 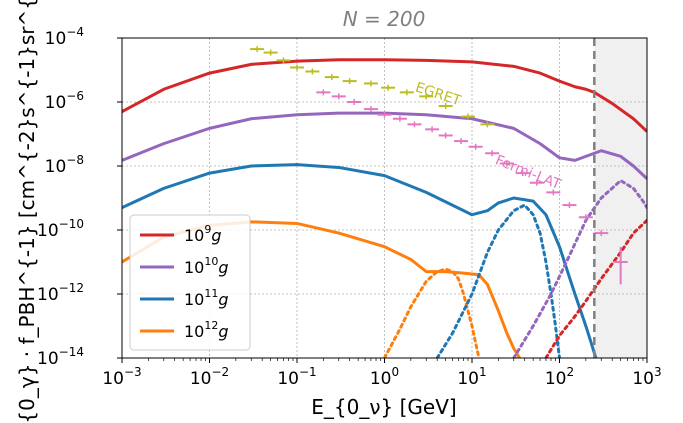 What do you see at coordinates (488, 137) in the screenshot?
I see `annotations: EGRET Fermi-LAT` at bounding box center [488, 137].